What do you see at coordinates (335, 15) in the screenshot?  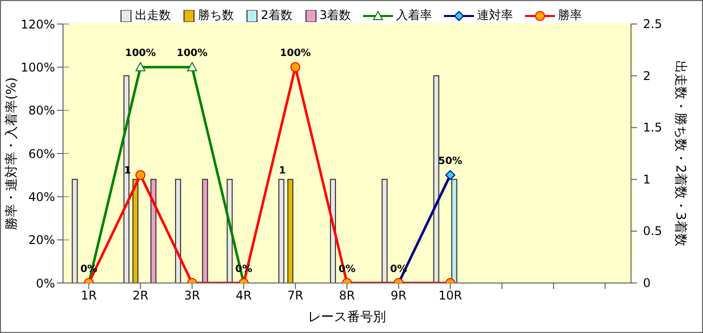 I see `legend-label: 3着数` at bounding box center [335, 15].